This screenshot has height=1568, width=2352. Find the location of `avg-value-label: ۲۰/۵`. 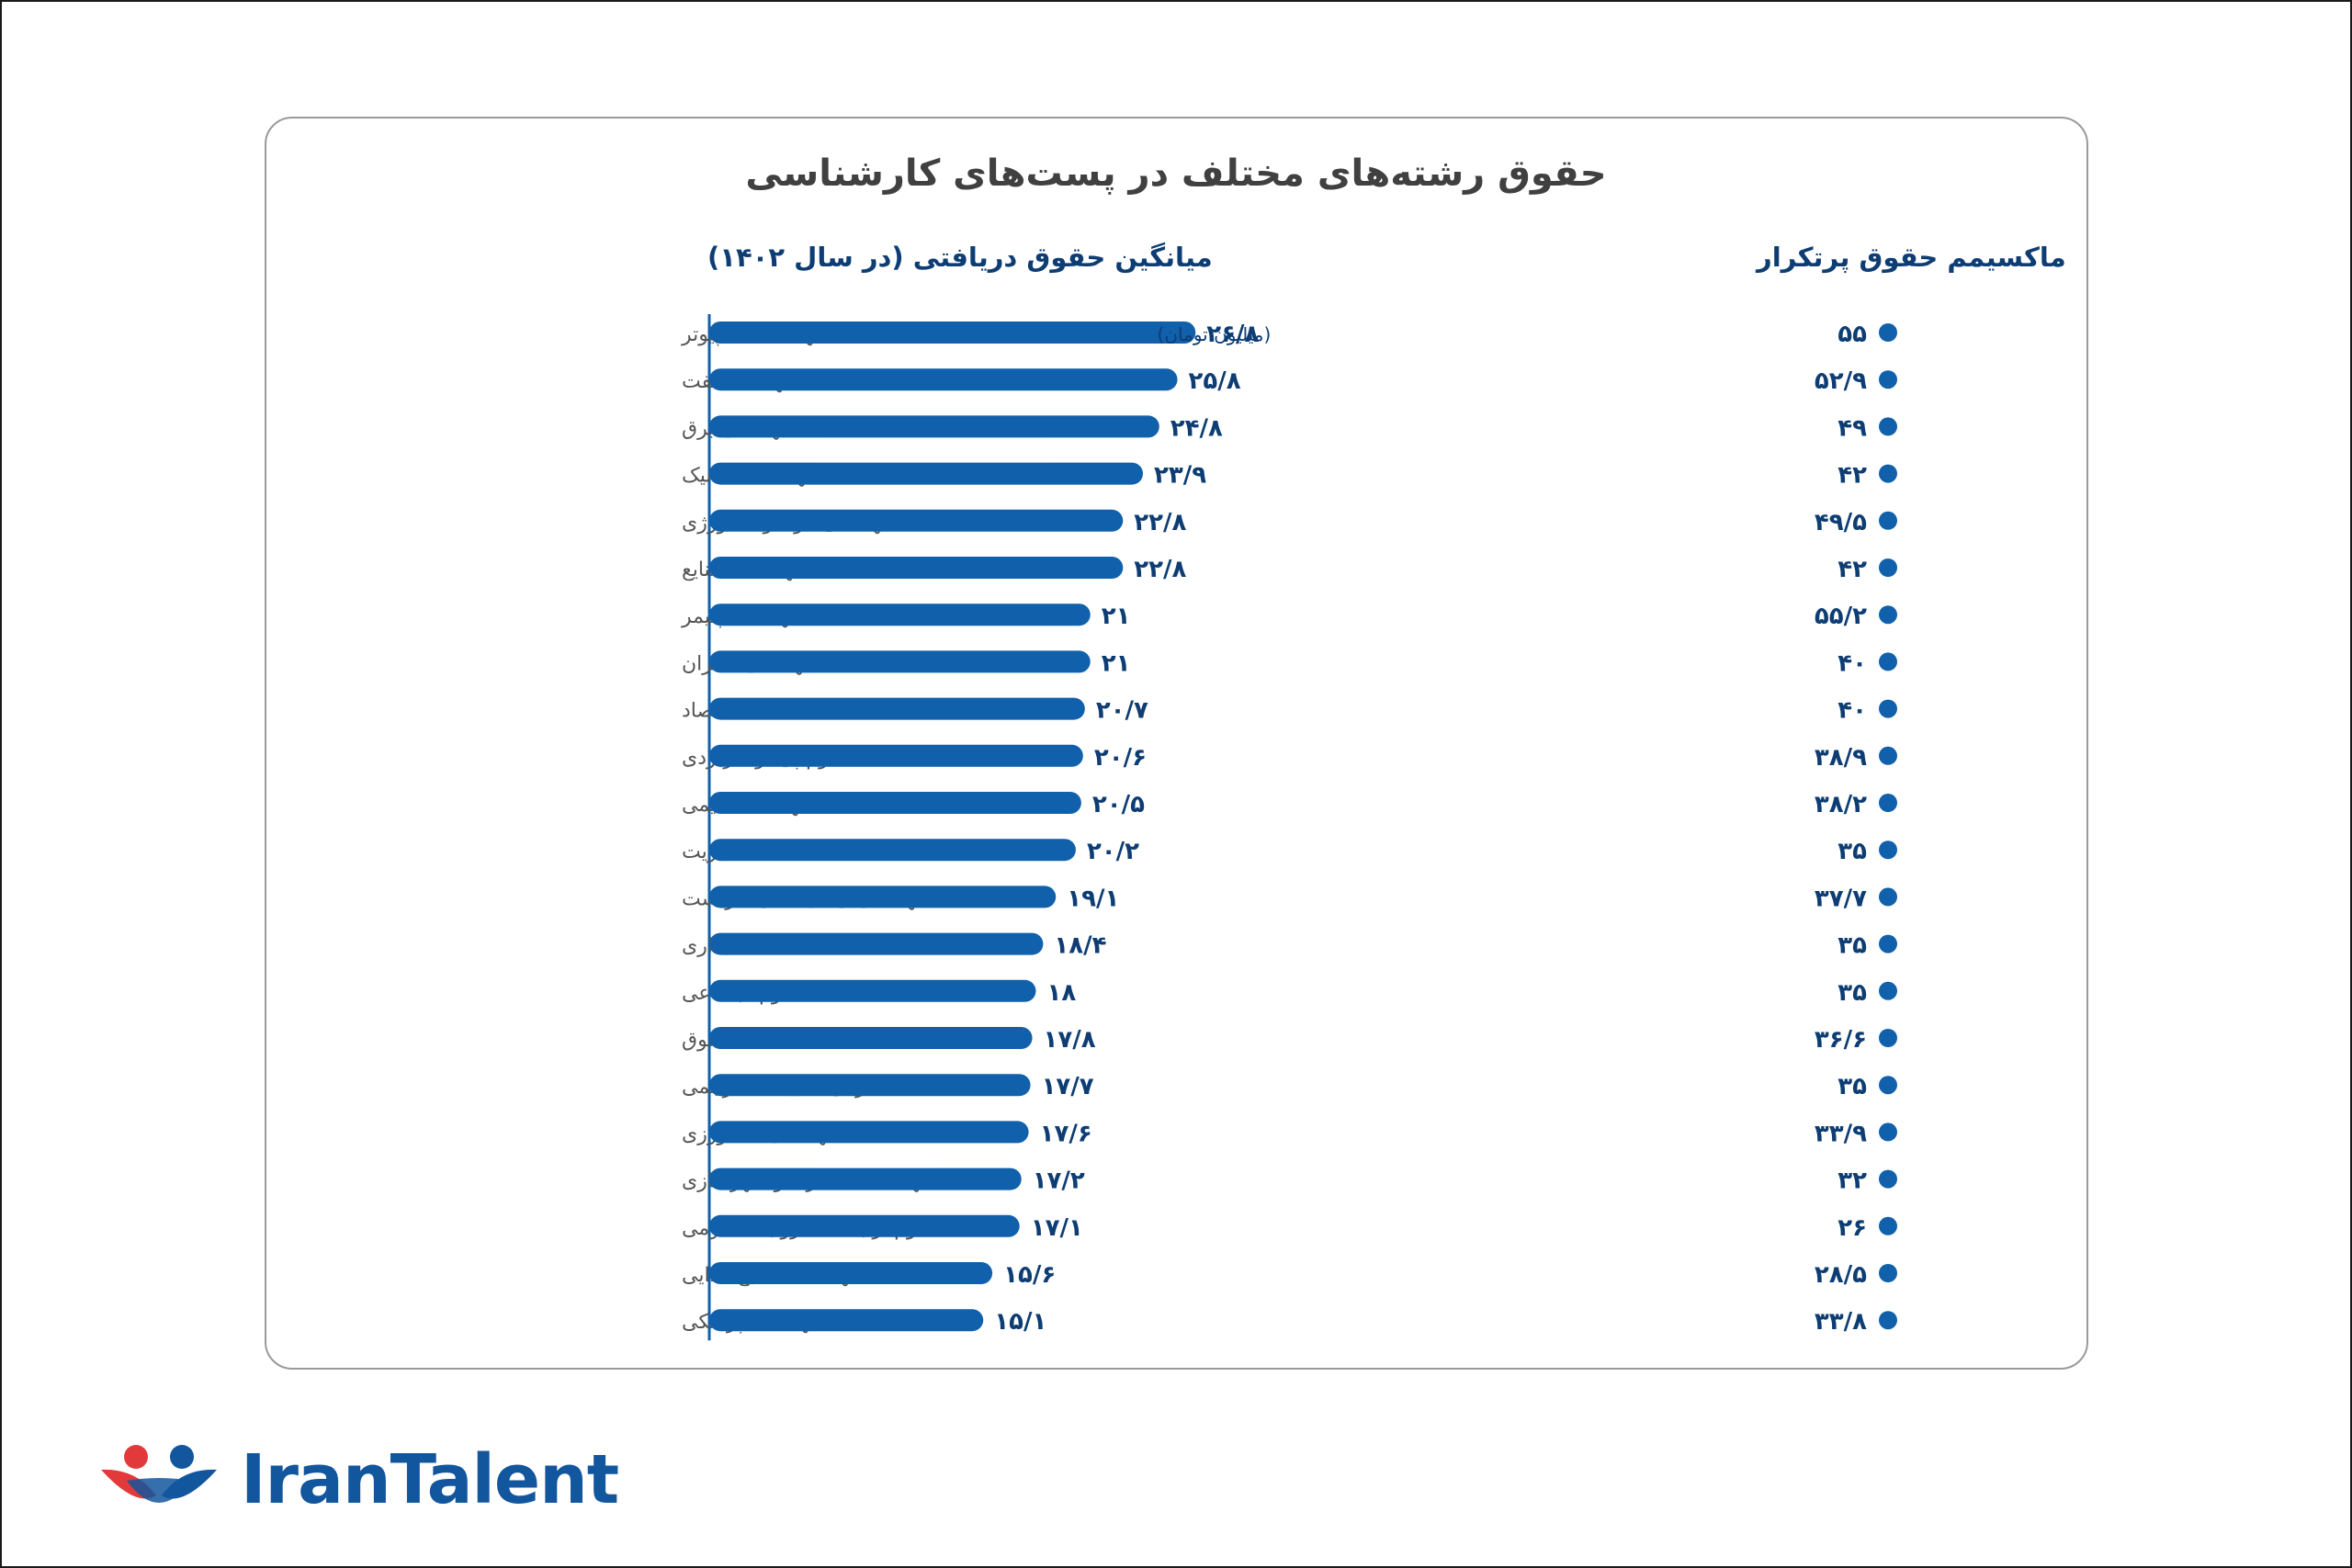

avg-value-label: ۲۰/۵ is located at coordinates (1118, 804).